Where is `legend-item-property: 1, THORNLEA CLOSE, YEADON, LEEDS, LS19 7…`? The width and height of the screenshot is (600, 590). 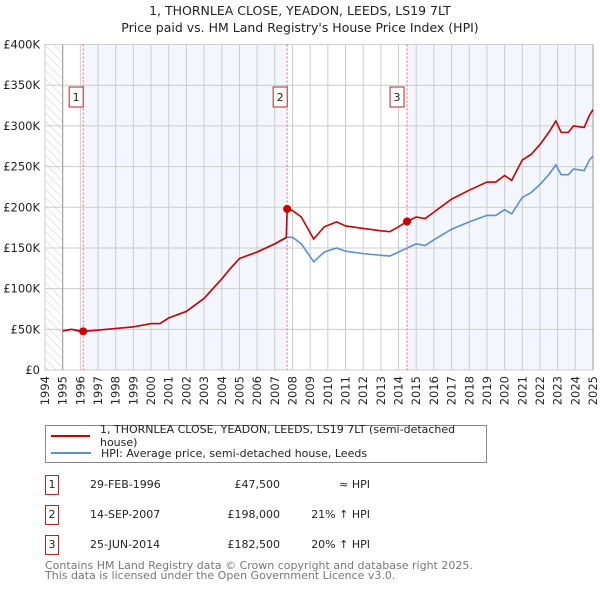
legend-item-property: 1, THORNLEA CLOSE, YEADON, LEEDS, LS19 7… is located at coordinates (266, 436).